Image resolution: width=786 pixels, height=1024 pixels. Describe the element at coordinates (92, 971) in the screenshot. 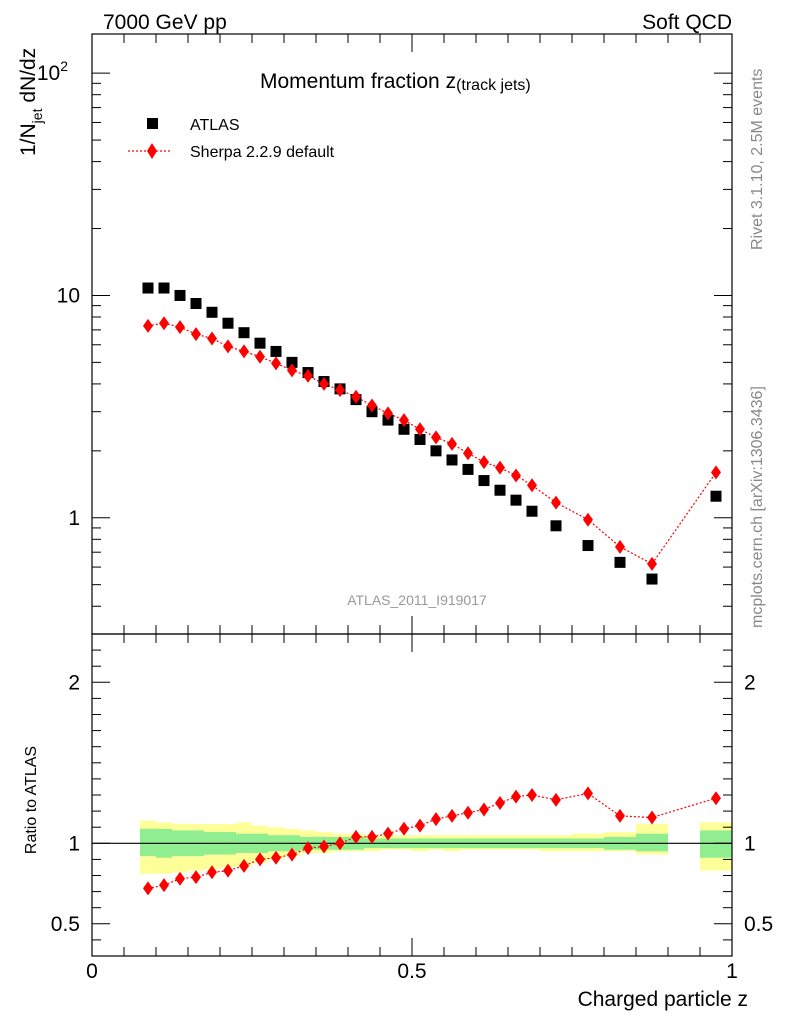

I see `x-tick-label: 0` at that location.